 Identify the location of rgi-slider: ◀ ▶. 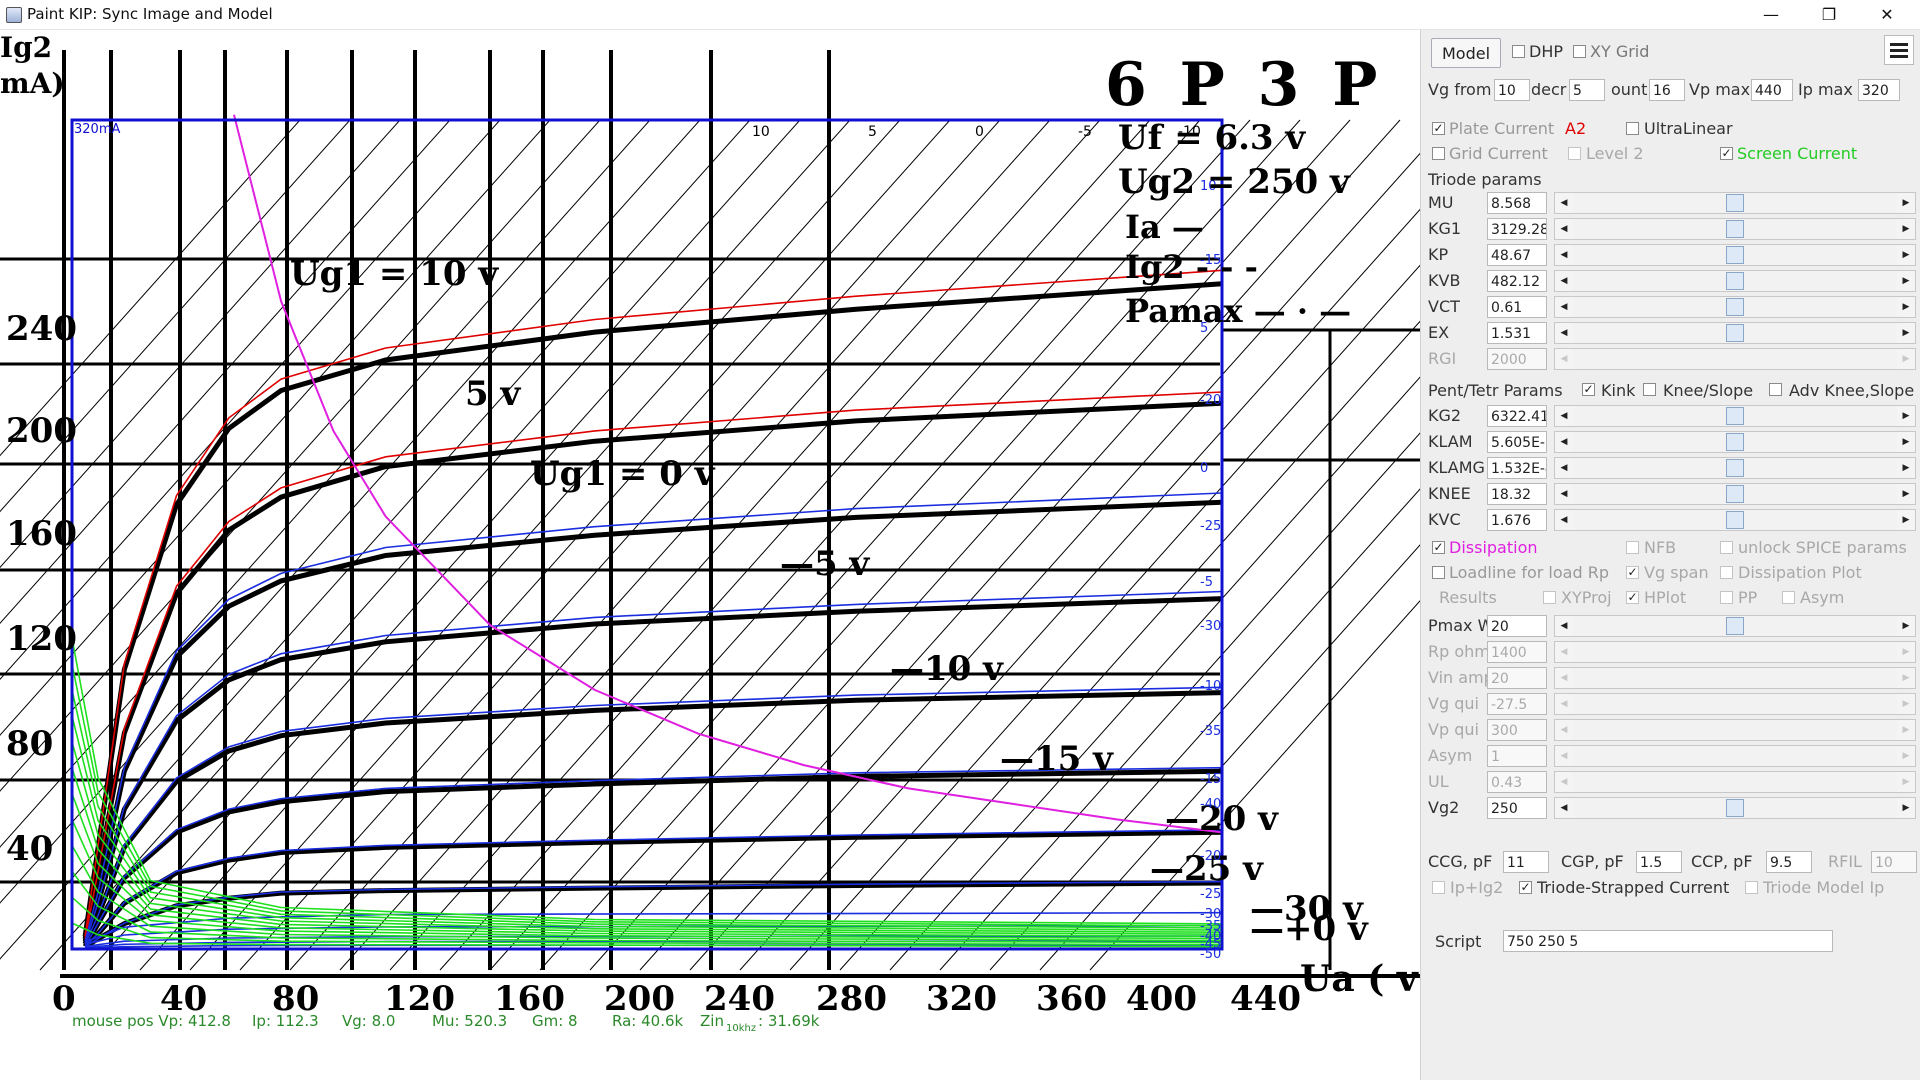
(1735, 359).